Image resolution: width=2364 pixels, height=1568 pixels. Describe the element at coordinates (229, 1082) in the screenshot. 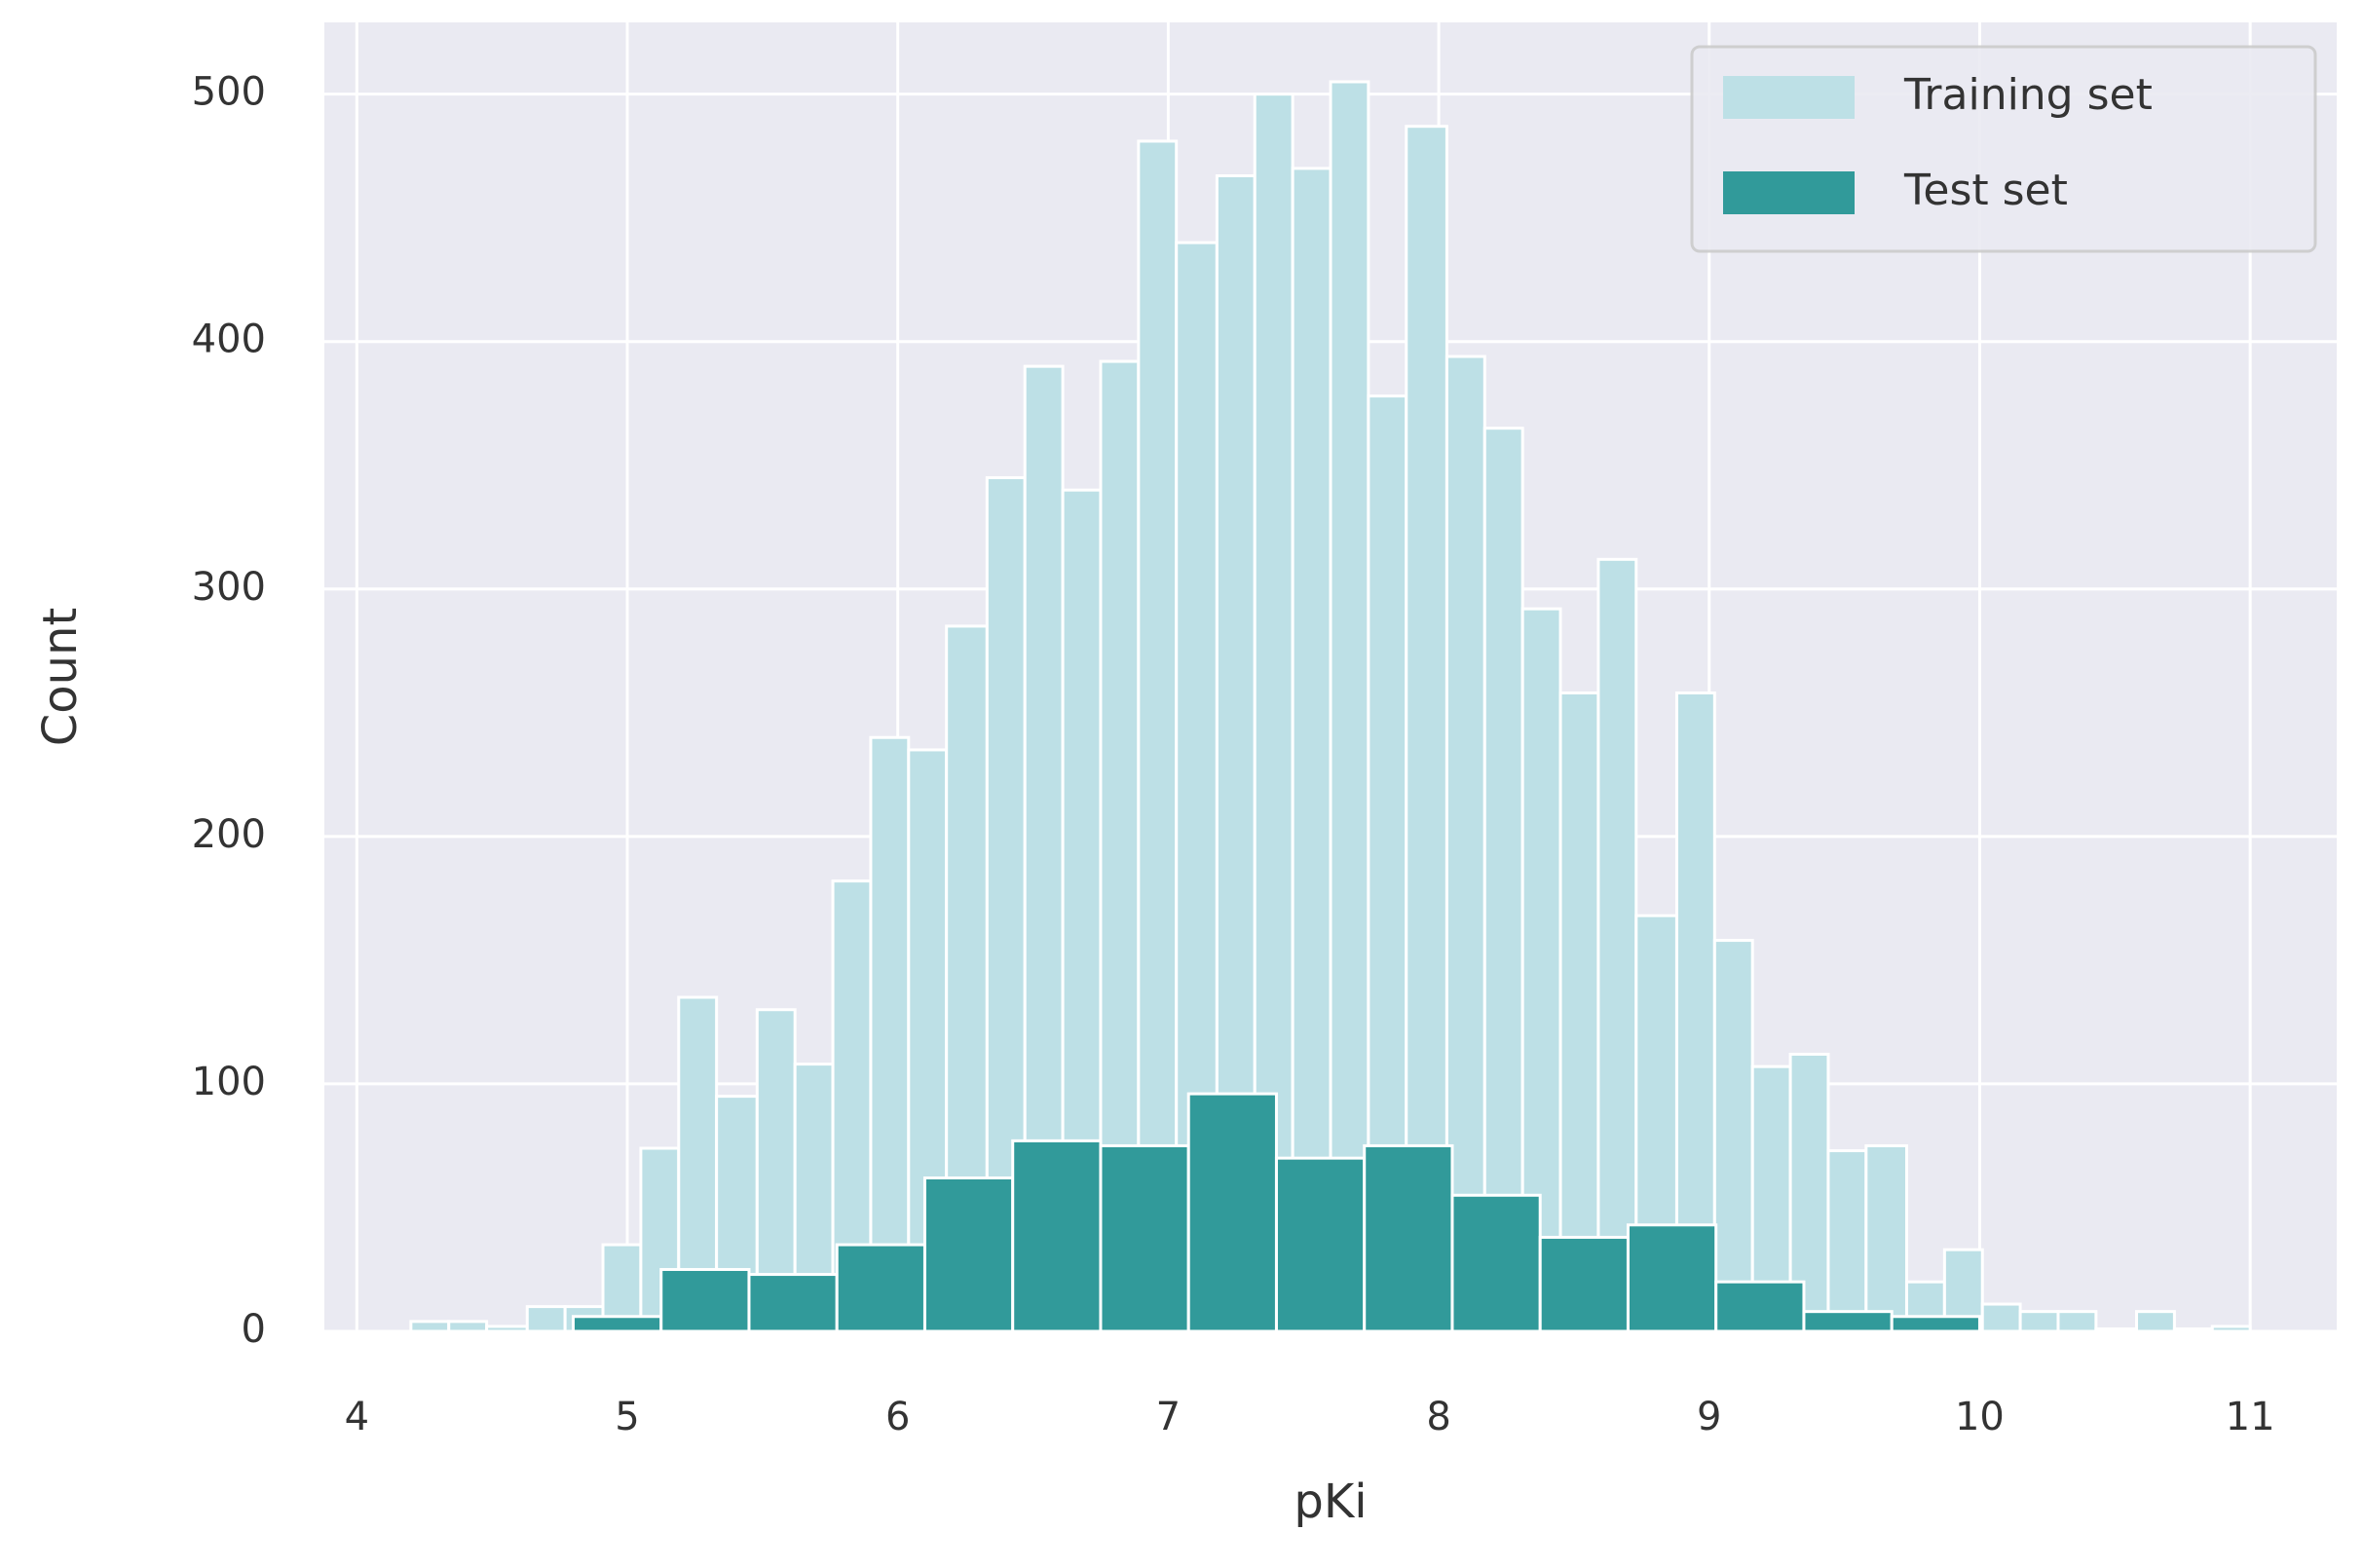

I see `y-tick-label: 100` at that location.